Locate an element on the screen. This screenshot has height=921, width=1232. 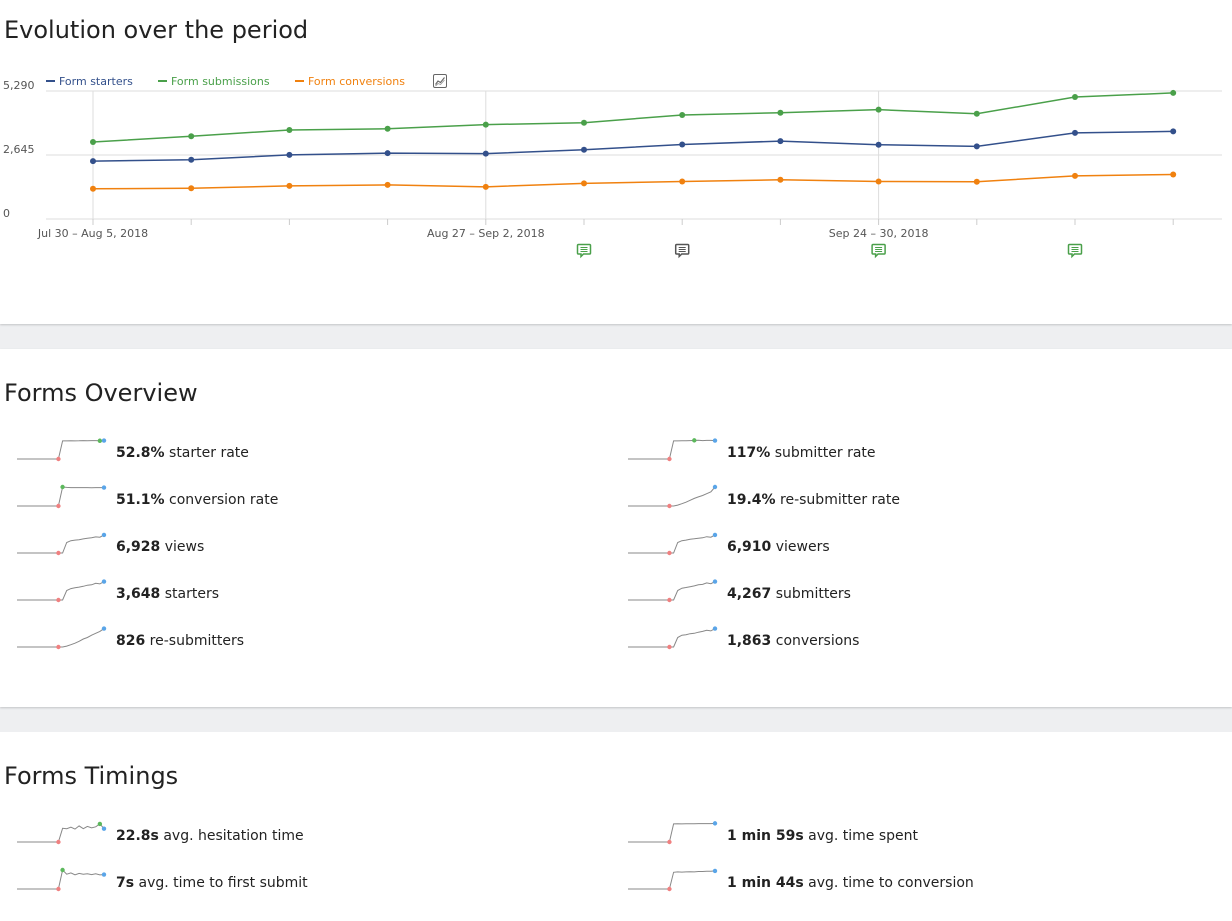
x-tick-label: Sep 24 – 30, 2018 is located at coordinates (879, 233).